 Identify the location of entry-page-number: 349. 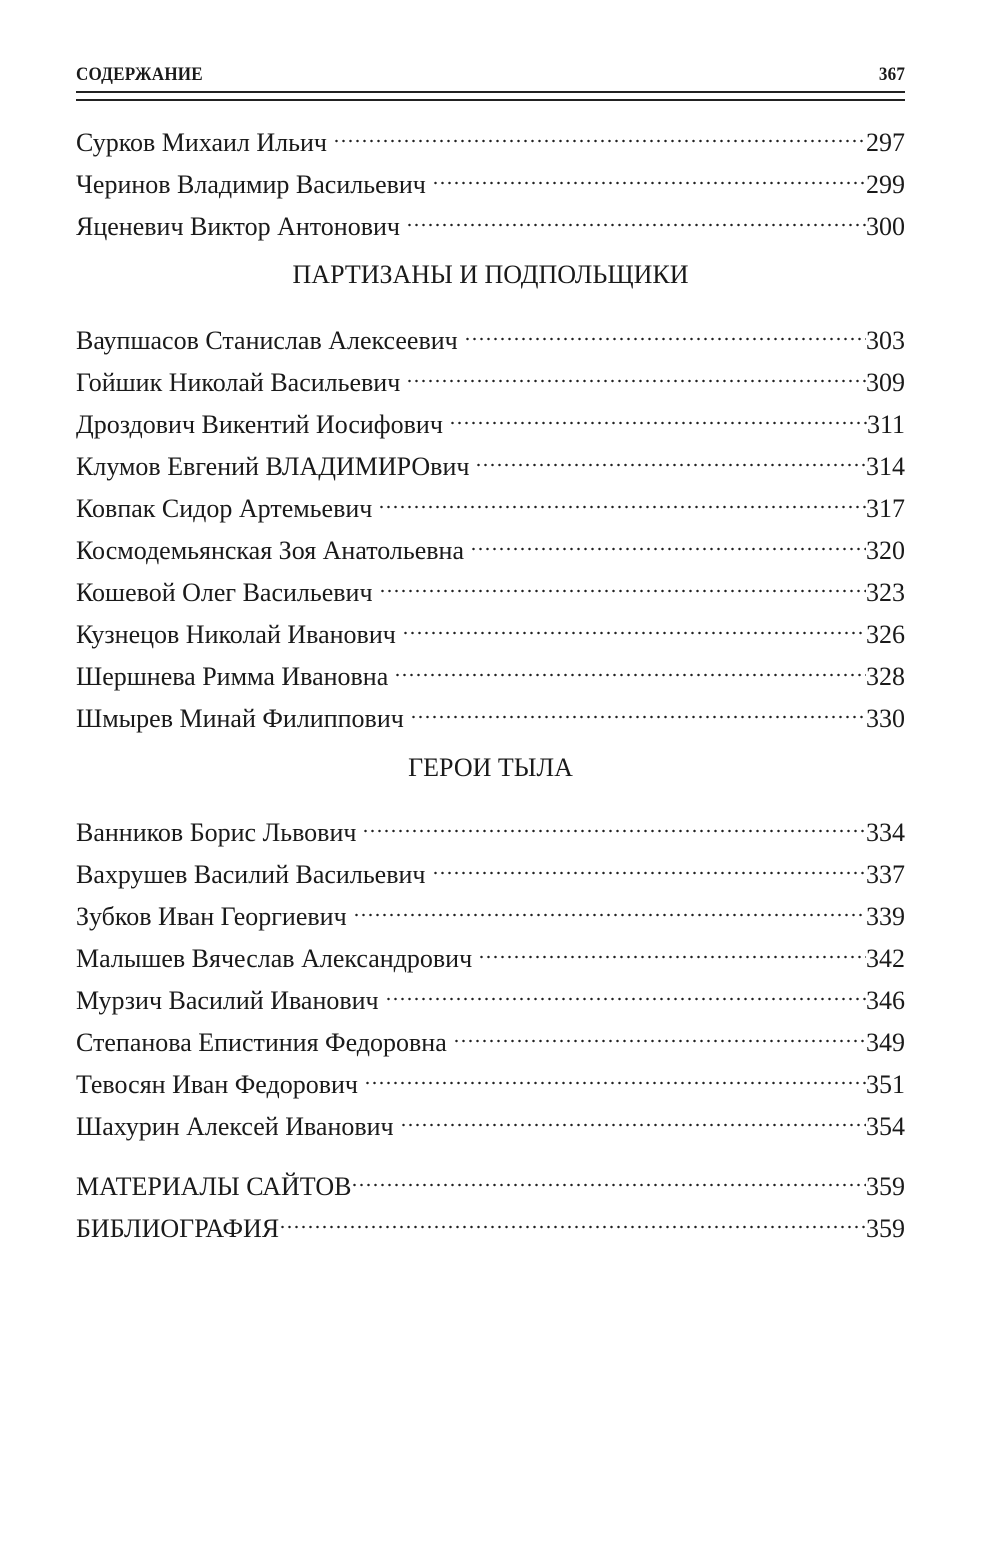
(885, 1042).